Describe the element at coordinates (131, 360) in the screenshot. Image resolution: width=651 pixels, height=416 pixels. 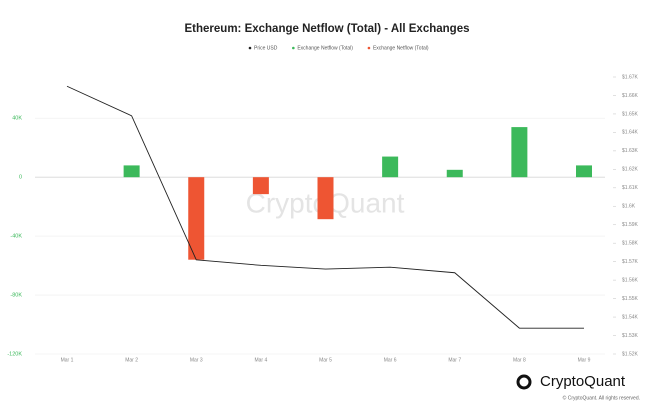
I see `x-tick-label: Mar 2` at that location.